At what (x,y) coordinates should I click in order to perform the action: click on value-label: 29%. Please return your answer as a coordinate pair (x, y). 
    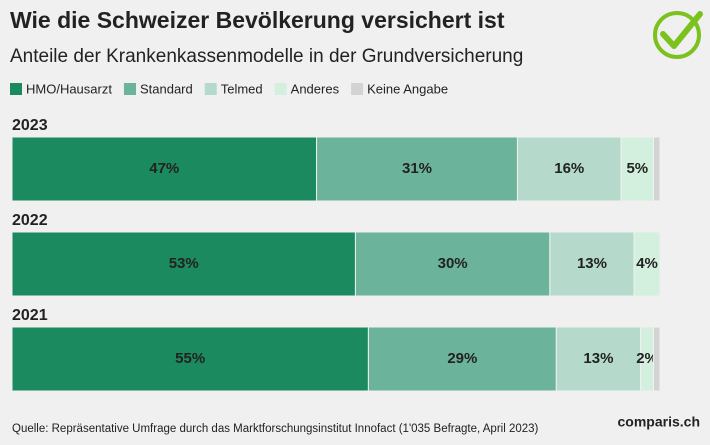
    Looking at the image, I should click on (462, 358).